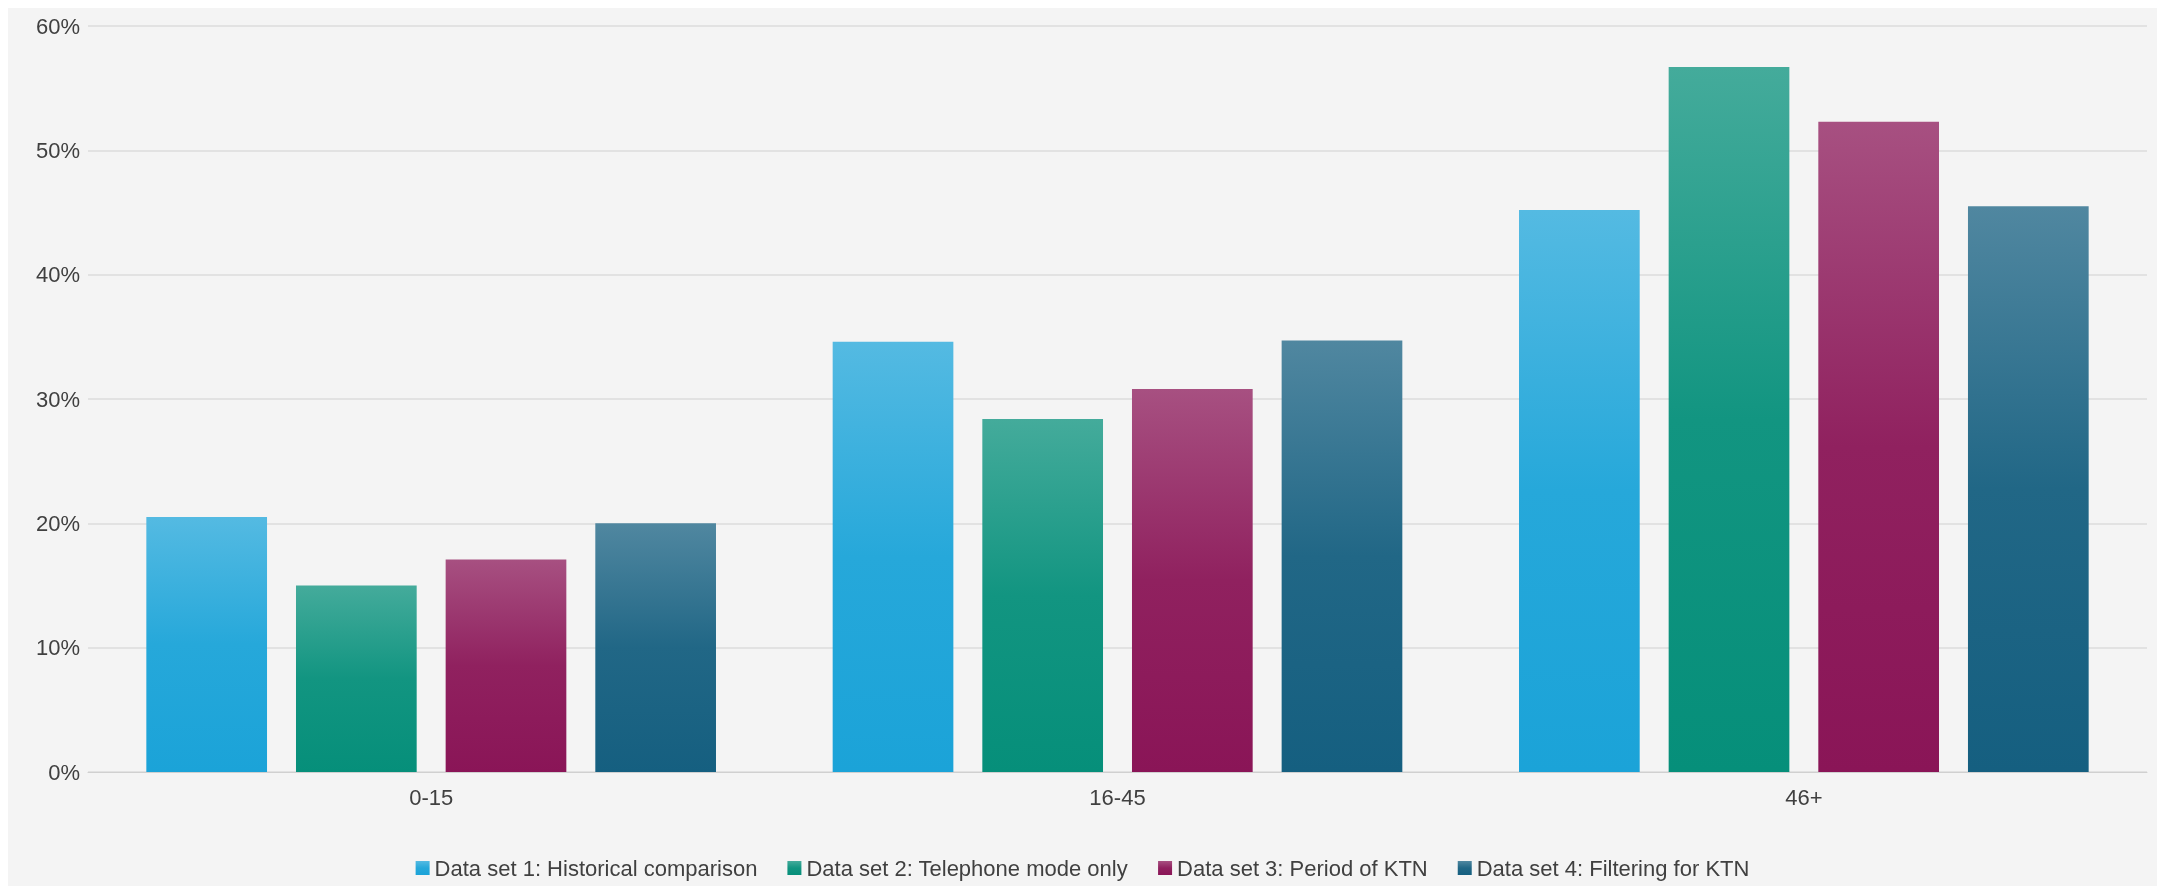  I want to click on y-tick-label: 20%, so click(57, 523).